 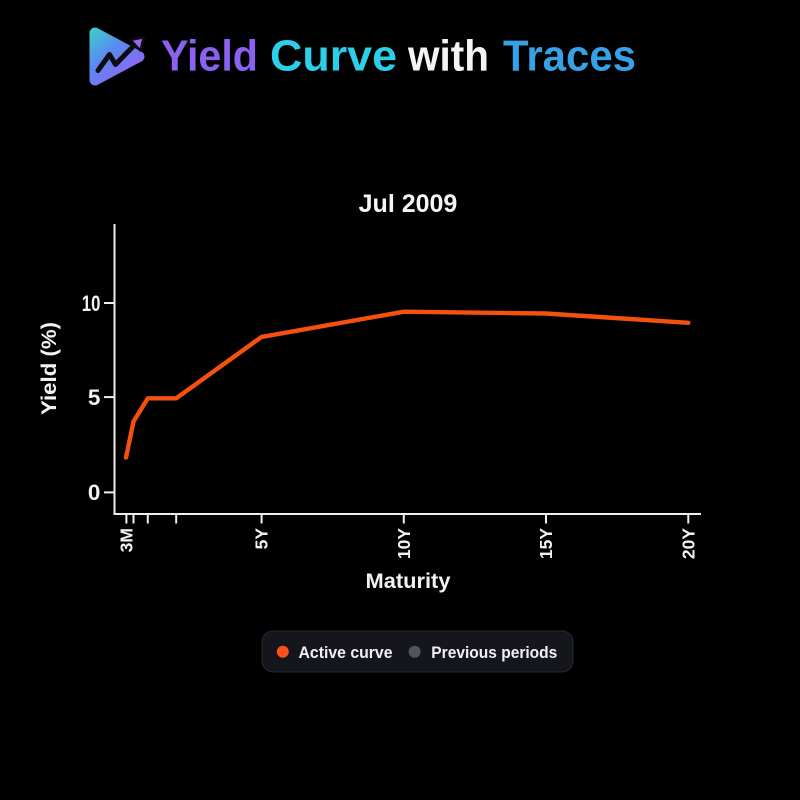 I want to click on svg-text: Maturity, so click(x=408, y=581).